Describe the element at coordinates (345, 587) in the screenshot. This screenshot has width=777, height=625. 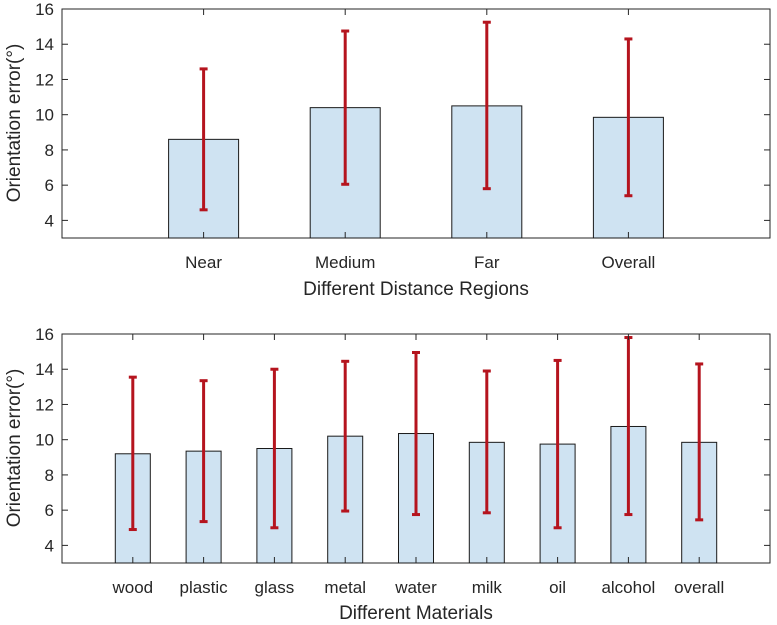
I see `x-tick-label-metal: metal` at that location.